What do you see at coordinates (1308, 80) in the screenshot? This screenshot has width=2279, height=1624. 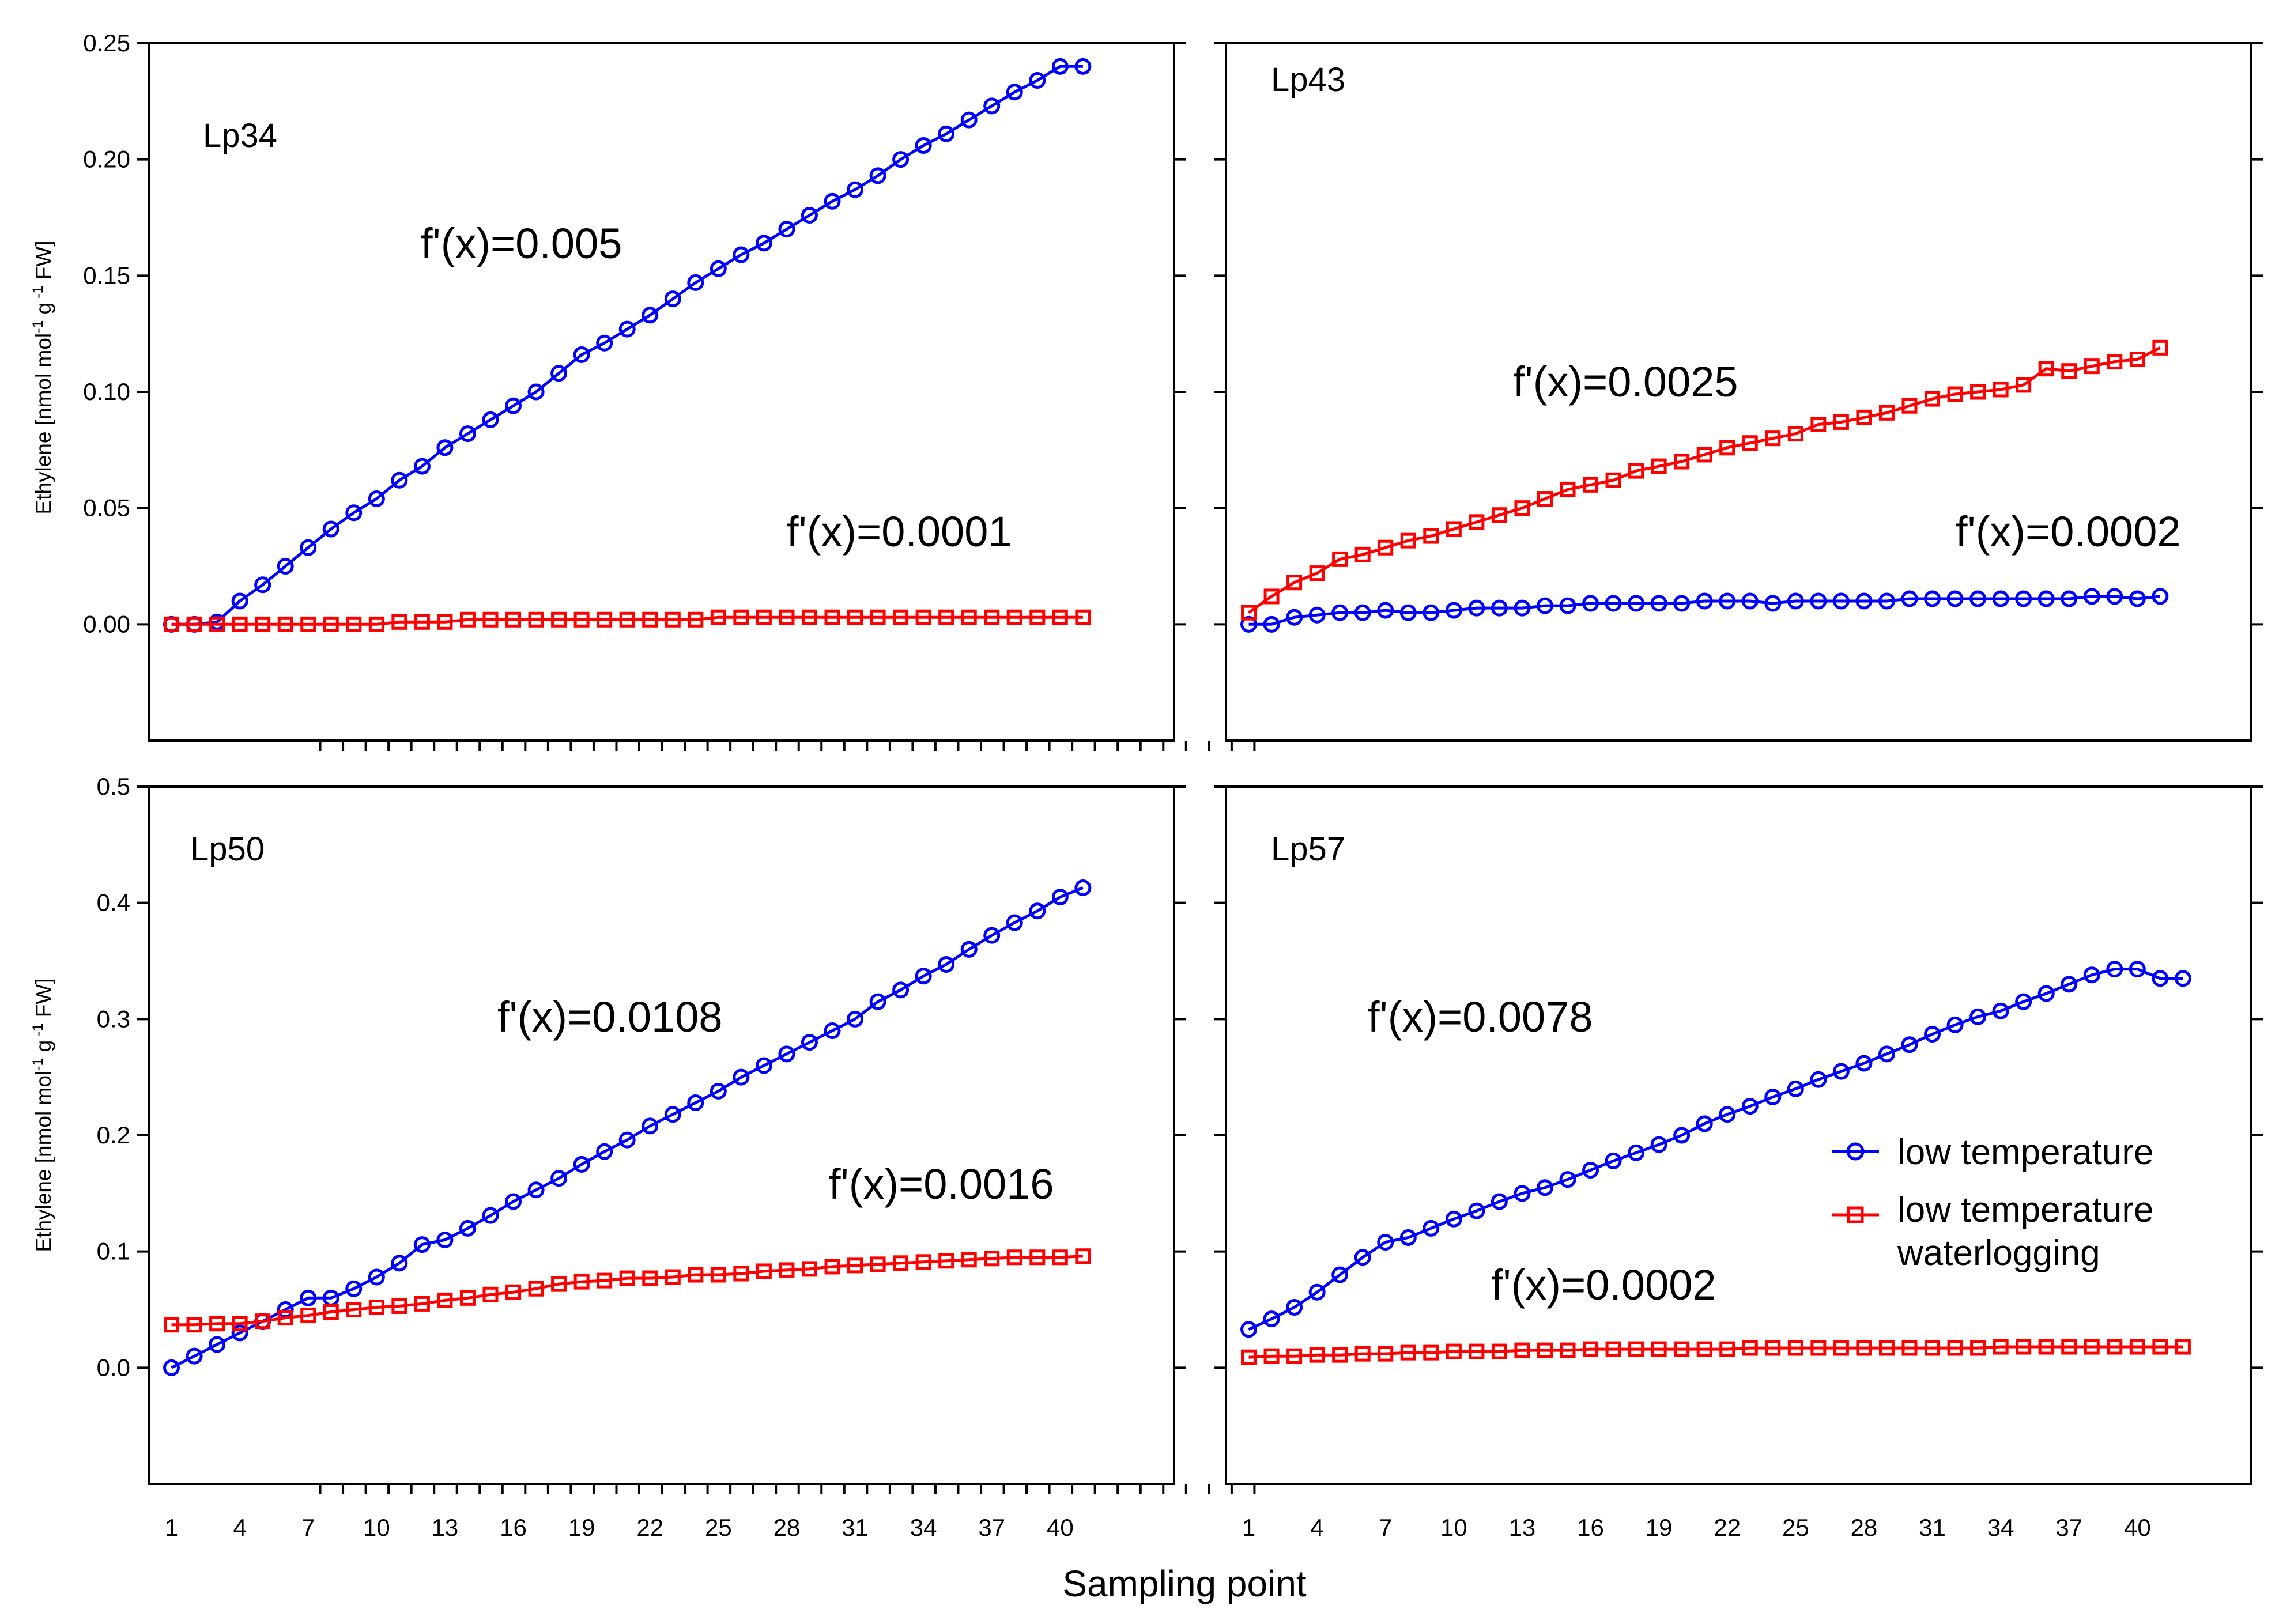 I see `panel-title: Lp43` at bounding box center [1308, 80].